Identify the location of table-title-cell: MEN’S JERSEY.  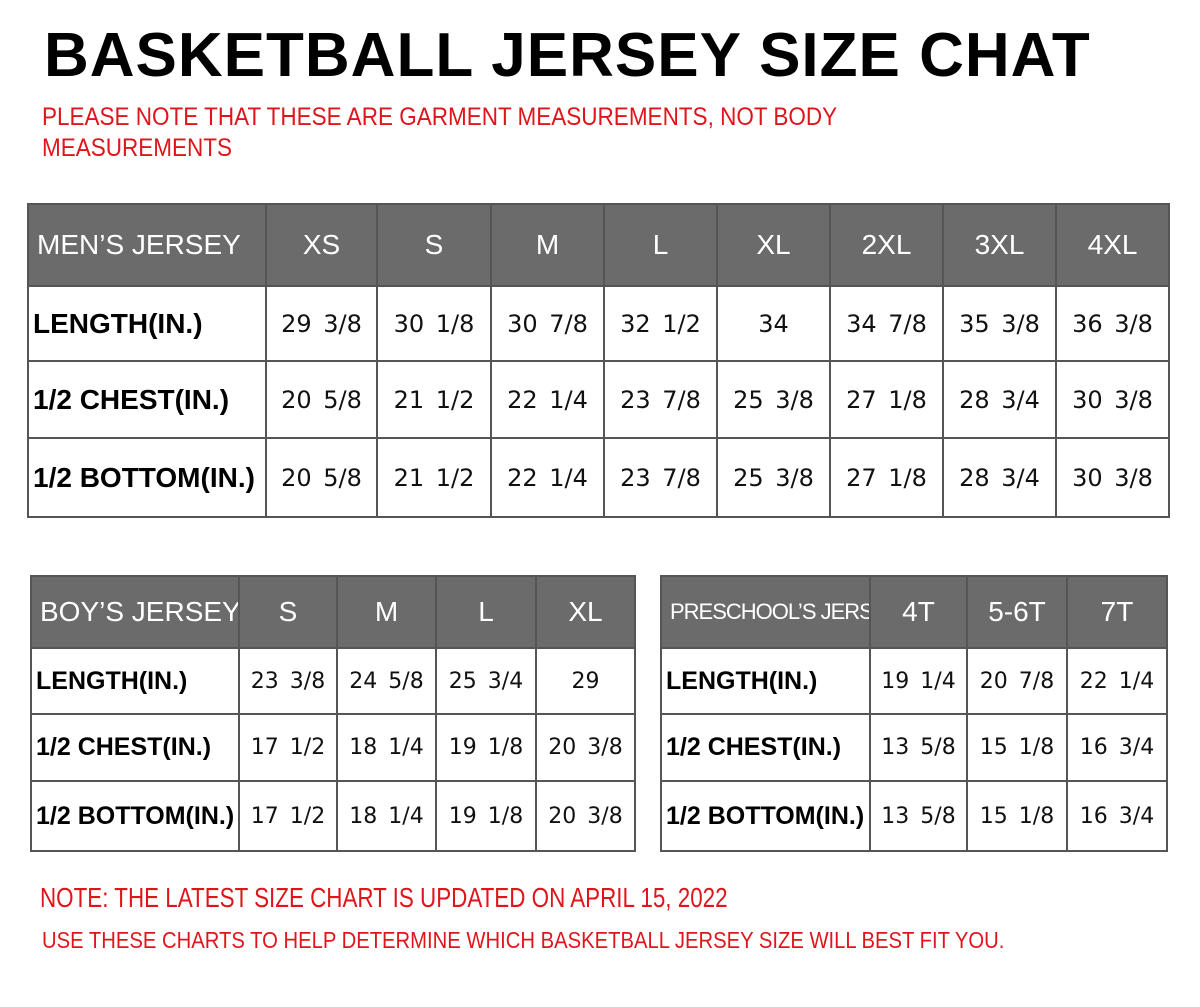
(147, 245).